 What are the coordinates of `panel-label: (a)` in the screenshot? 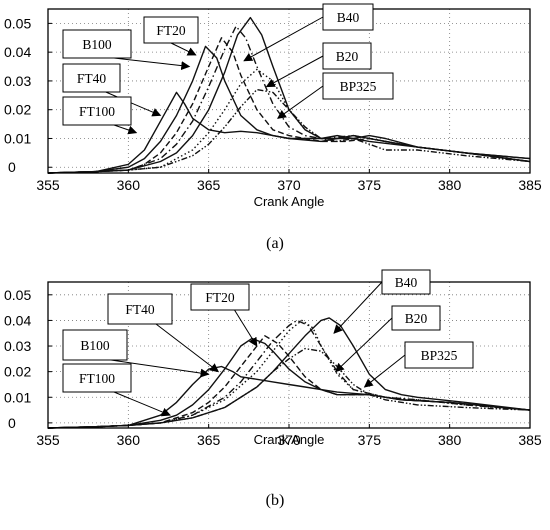 It's located at (275, 243).